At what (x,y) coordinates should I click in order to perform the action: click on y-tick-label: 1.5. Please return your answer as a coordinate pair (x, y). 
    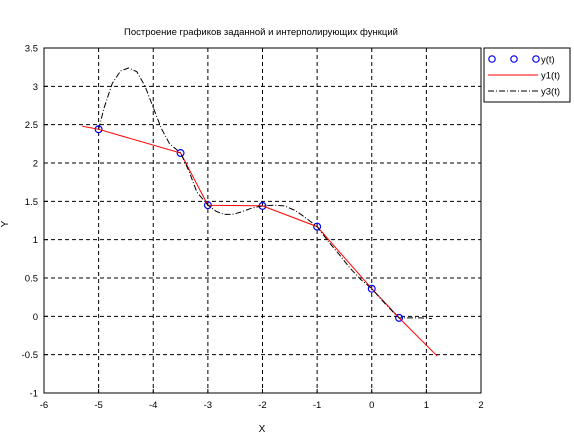
    Looking at the image, I should click on (31, 202).